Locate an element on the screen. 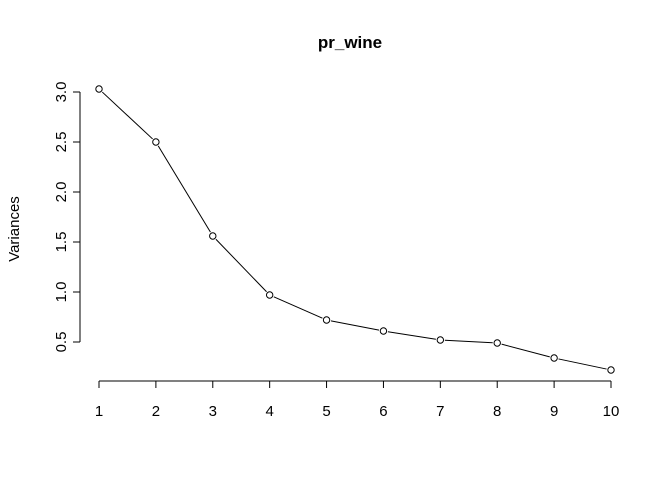 The height and width of the screenshot is (480, 672). chart-title: pr_wine is located at coordinates (350, 42).